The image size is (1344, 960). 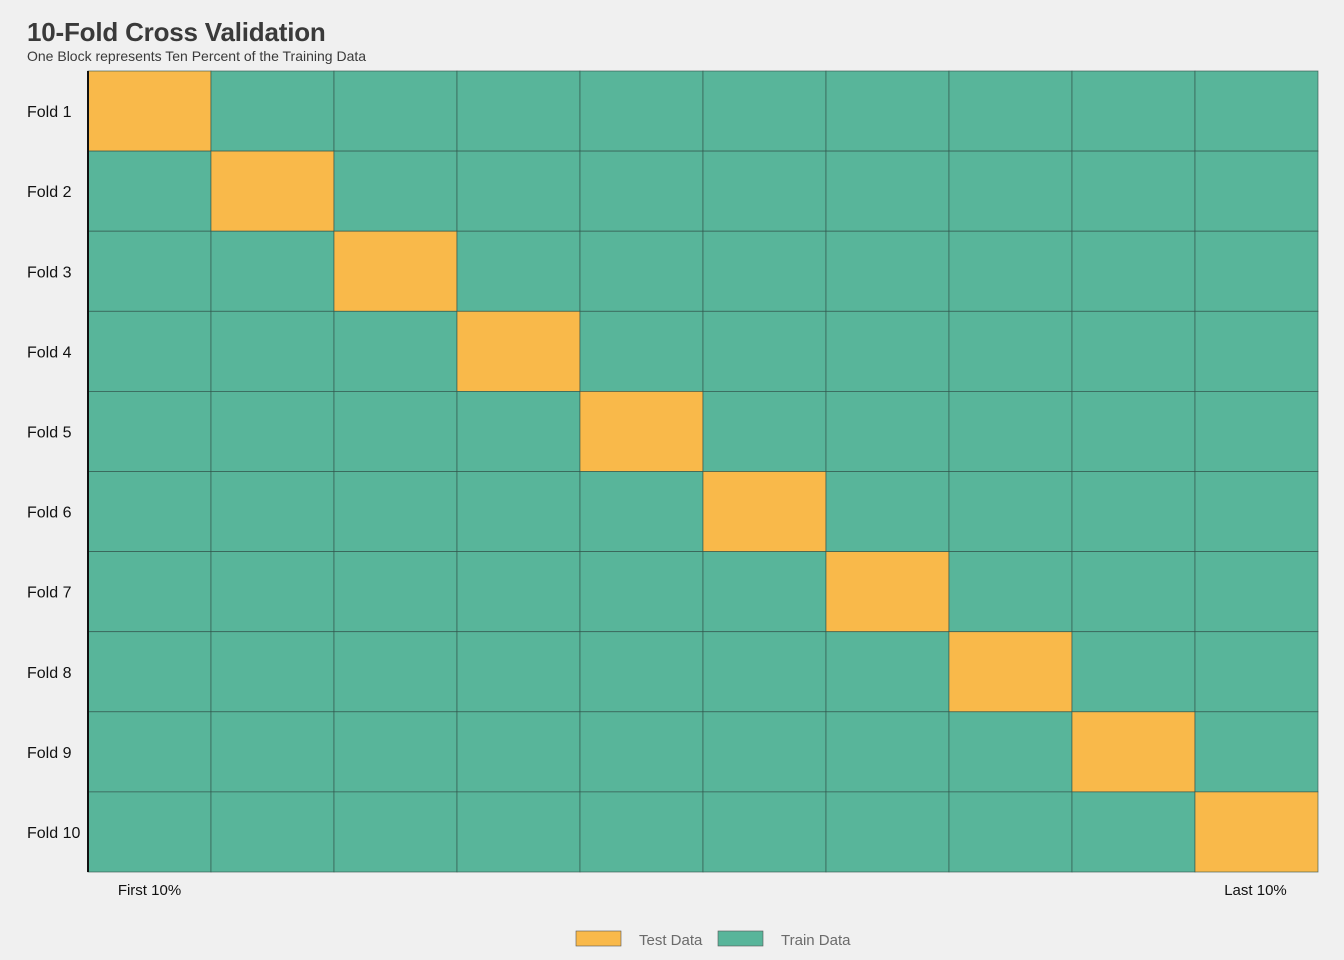 What do you see at coordinates (176, 32) in the screenshot?
I see `chart-title: 10-Fold Cross Validation` at bounding box center [176, 32].